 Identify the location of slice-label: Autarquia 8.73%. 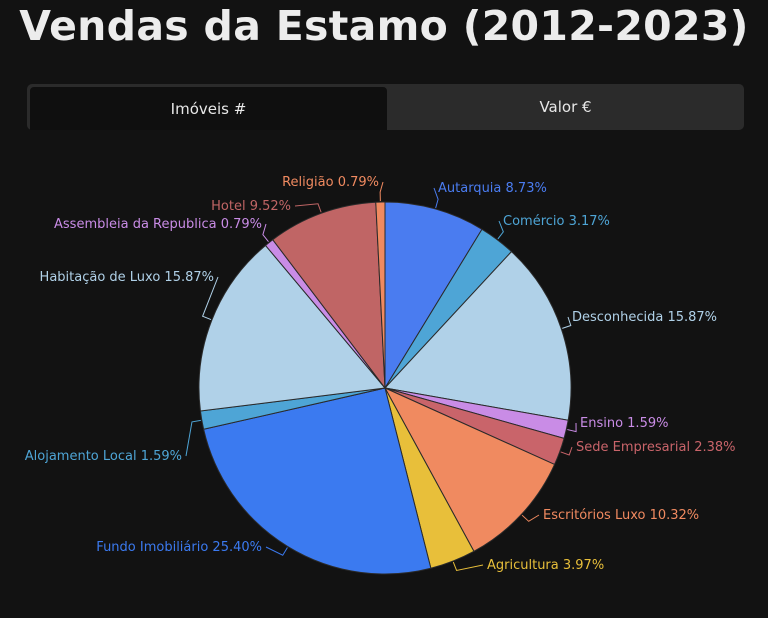
(492, 188).